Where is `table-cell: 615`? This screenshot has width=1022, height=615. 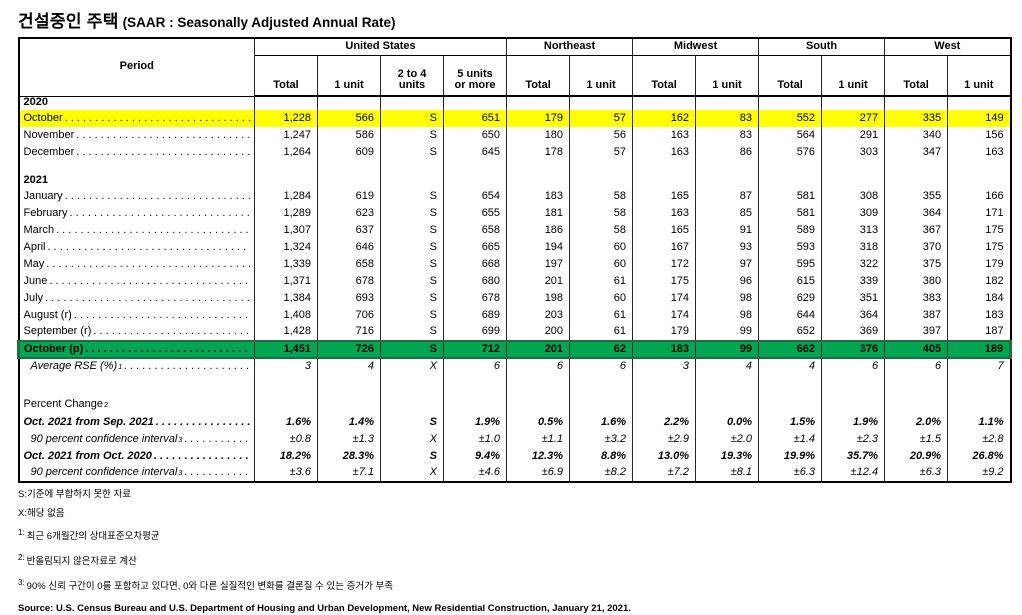
table-cell: 615 is located at coordinates (790, 281).